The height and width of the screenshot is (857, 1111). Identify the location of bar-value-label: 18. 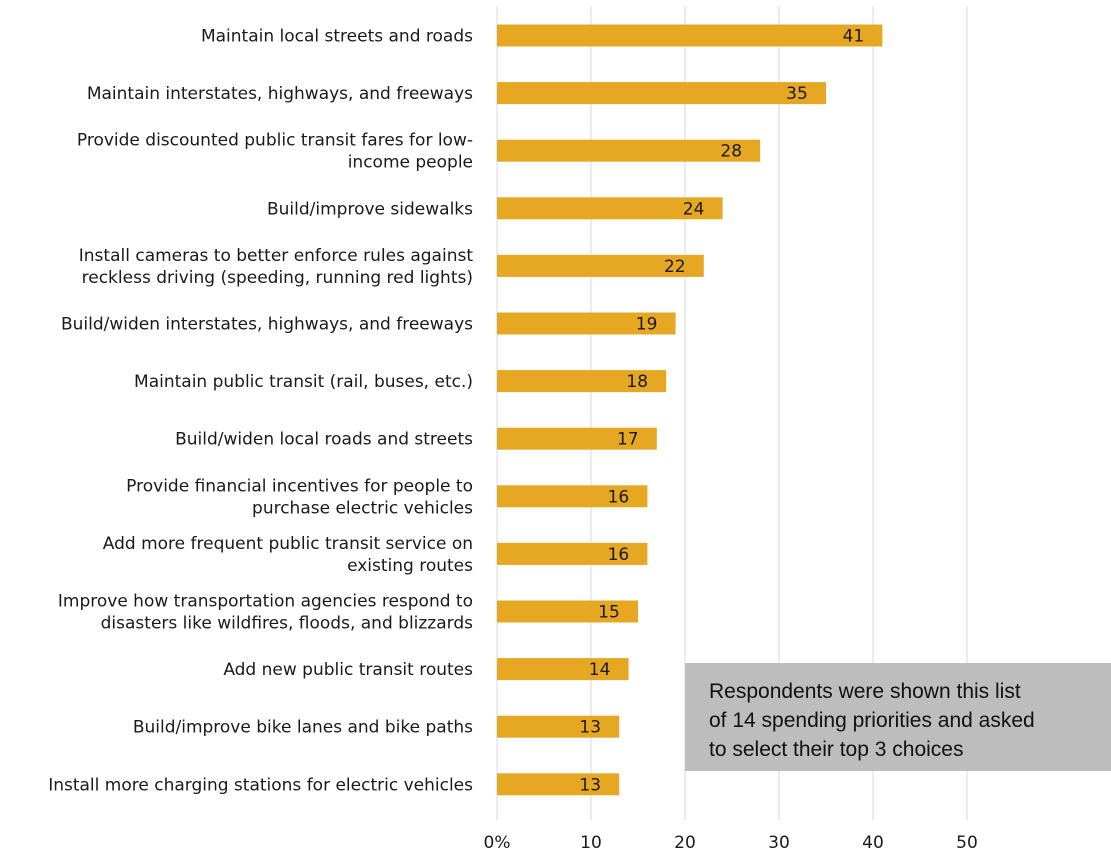
(637, 382).